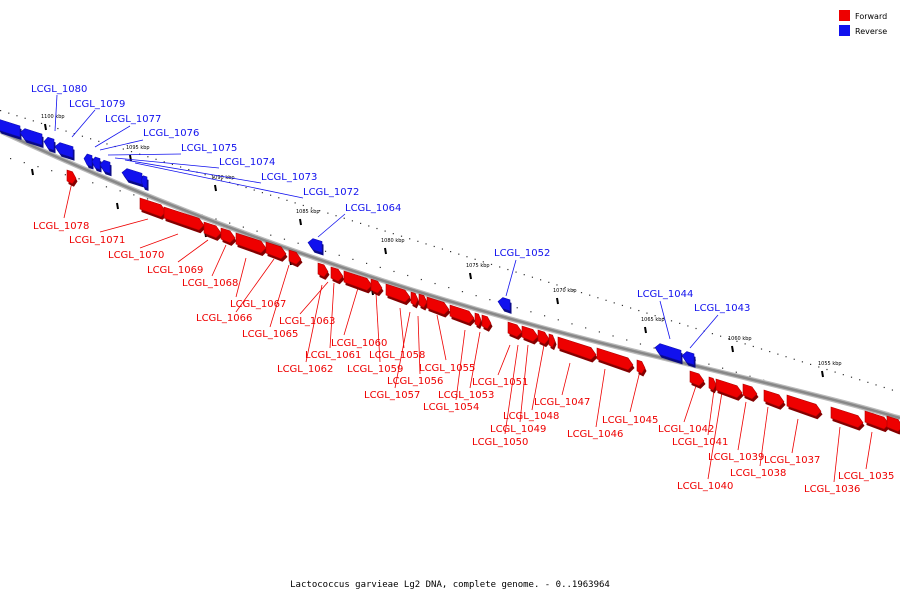 The width and height of the screenshot is (900, 600). What do you see at coordinates (138, 148) in the screenshot?
I see `scale-label: 1095 kbp` at bounding box center [138, 148].